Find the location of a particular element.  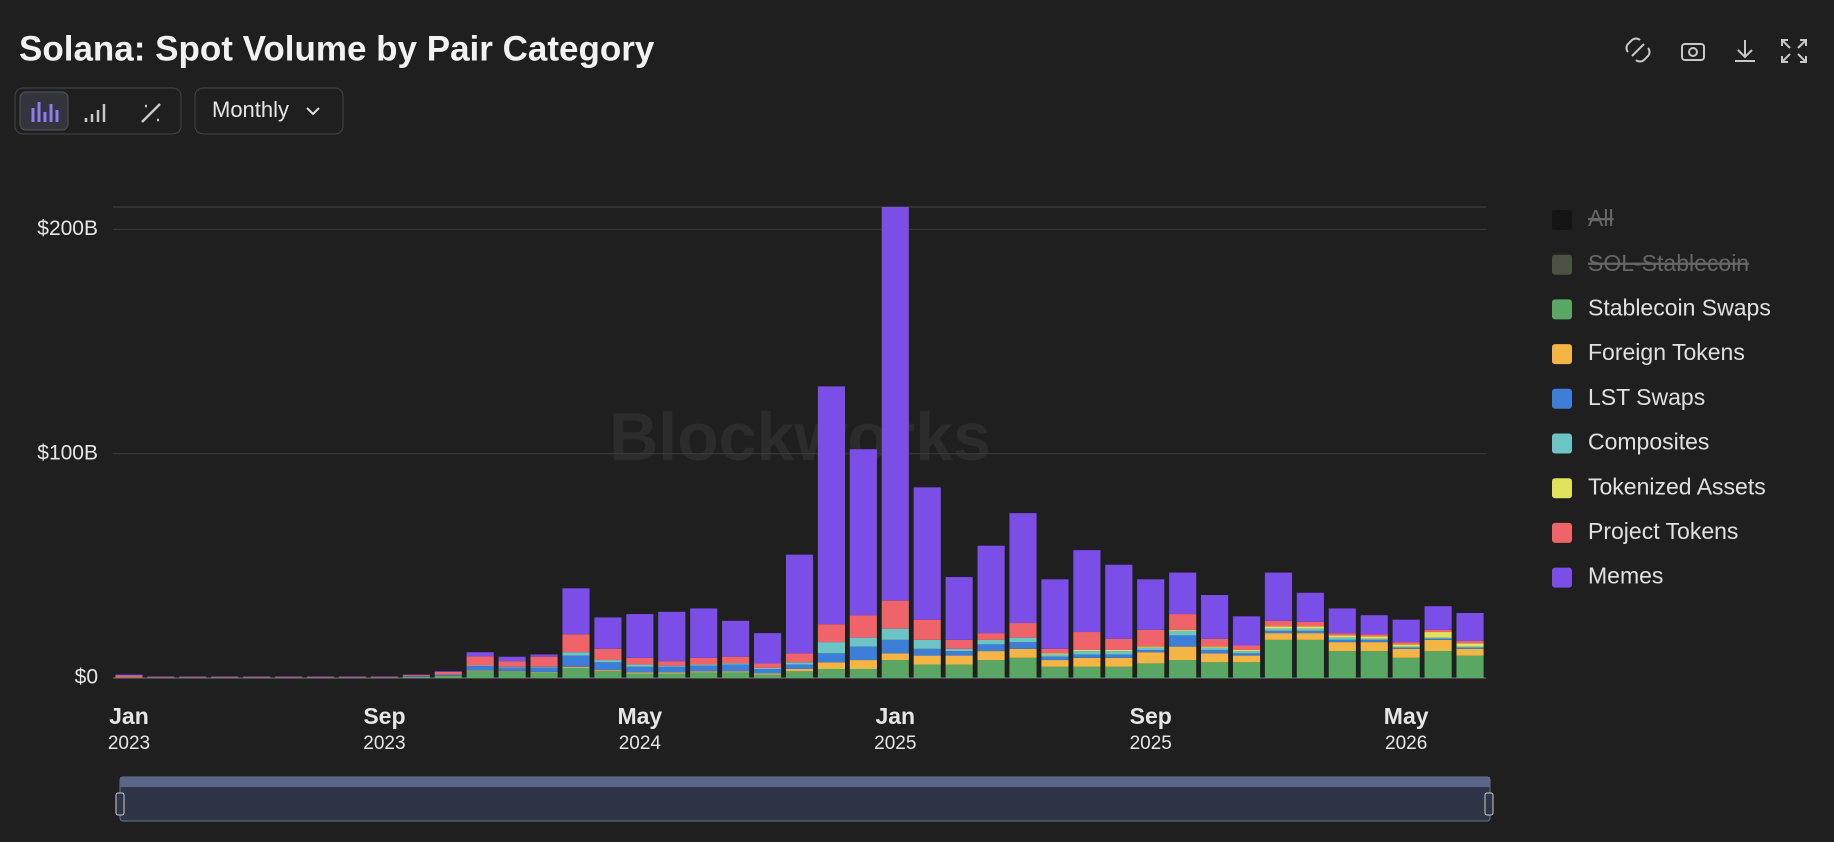

percent-button is located at coordinates (151, 113).